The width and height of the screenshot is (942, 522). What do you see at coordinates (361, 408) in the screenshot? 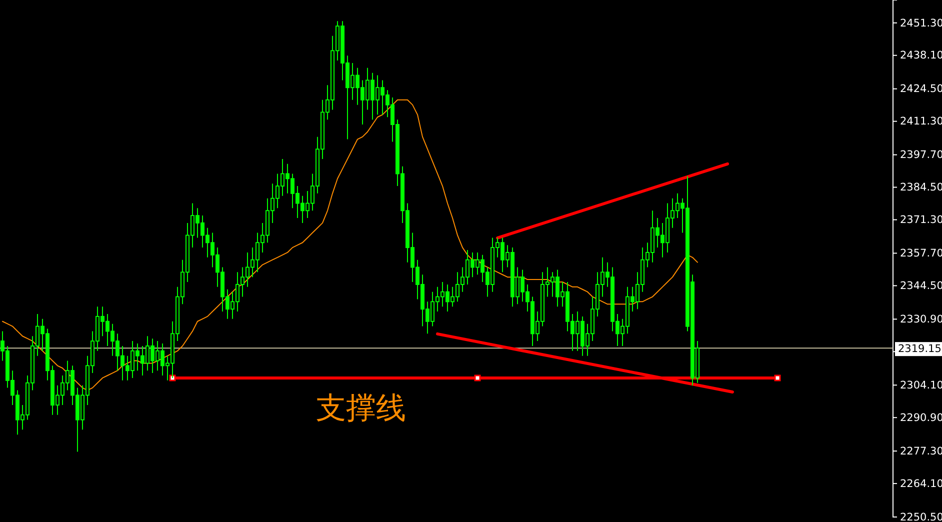
I see `annotation: 支撑线` at bounding box center [361, 408].